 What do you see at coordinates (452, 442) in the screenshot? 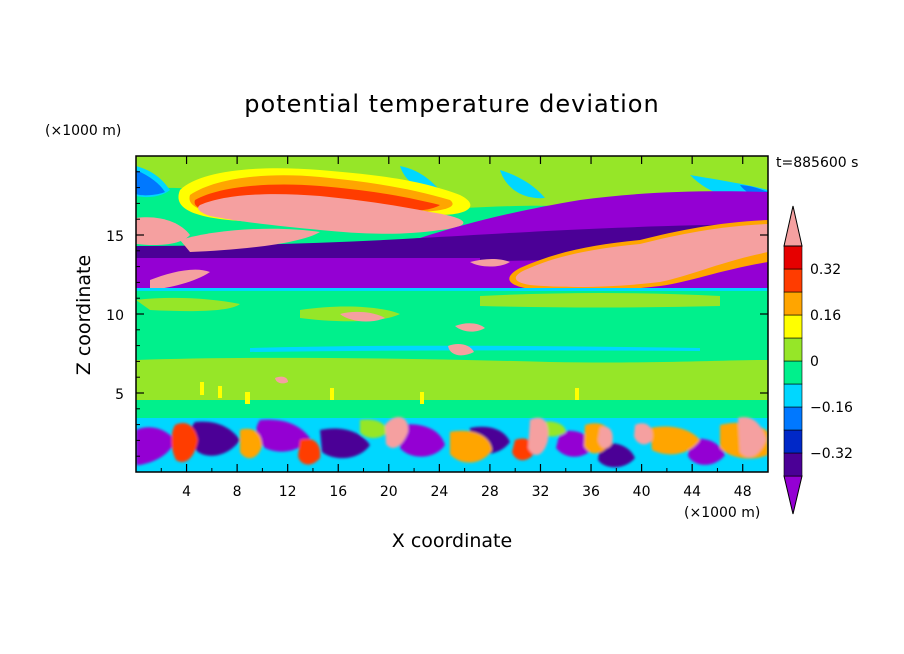
I see `field-bl-cells` at bounding box center [452, 442].